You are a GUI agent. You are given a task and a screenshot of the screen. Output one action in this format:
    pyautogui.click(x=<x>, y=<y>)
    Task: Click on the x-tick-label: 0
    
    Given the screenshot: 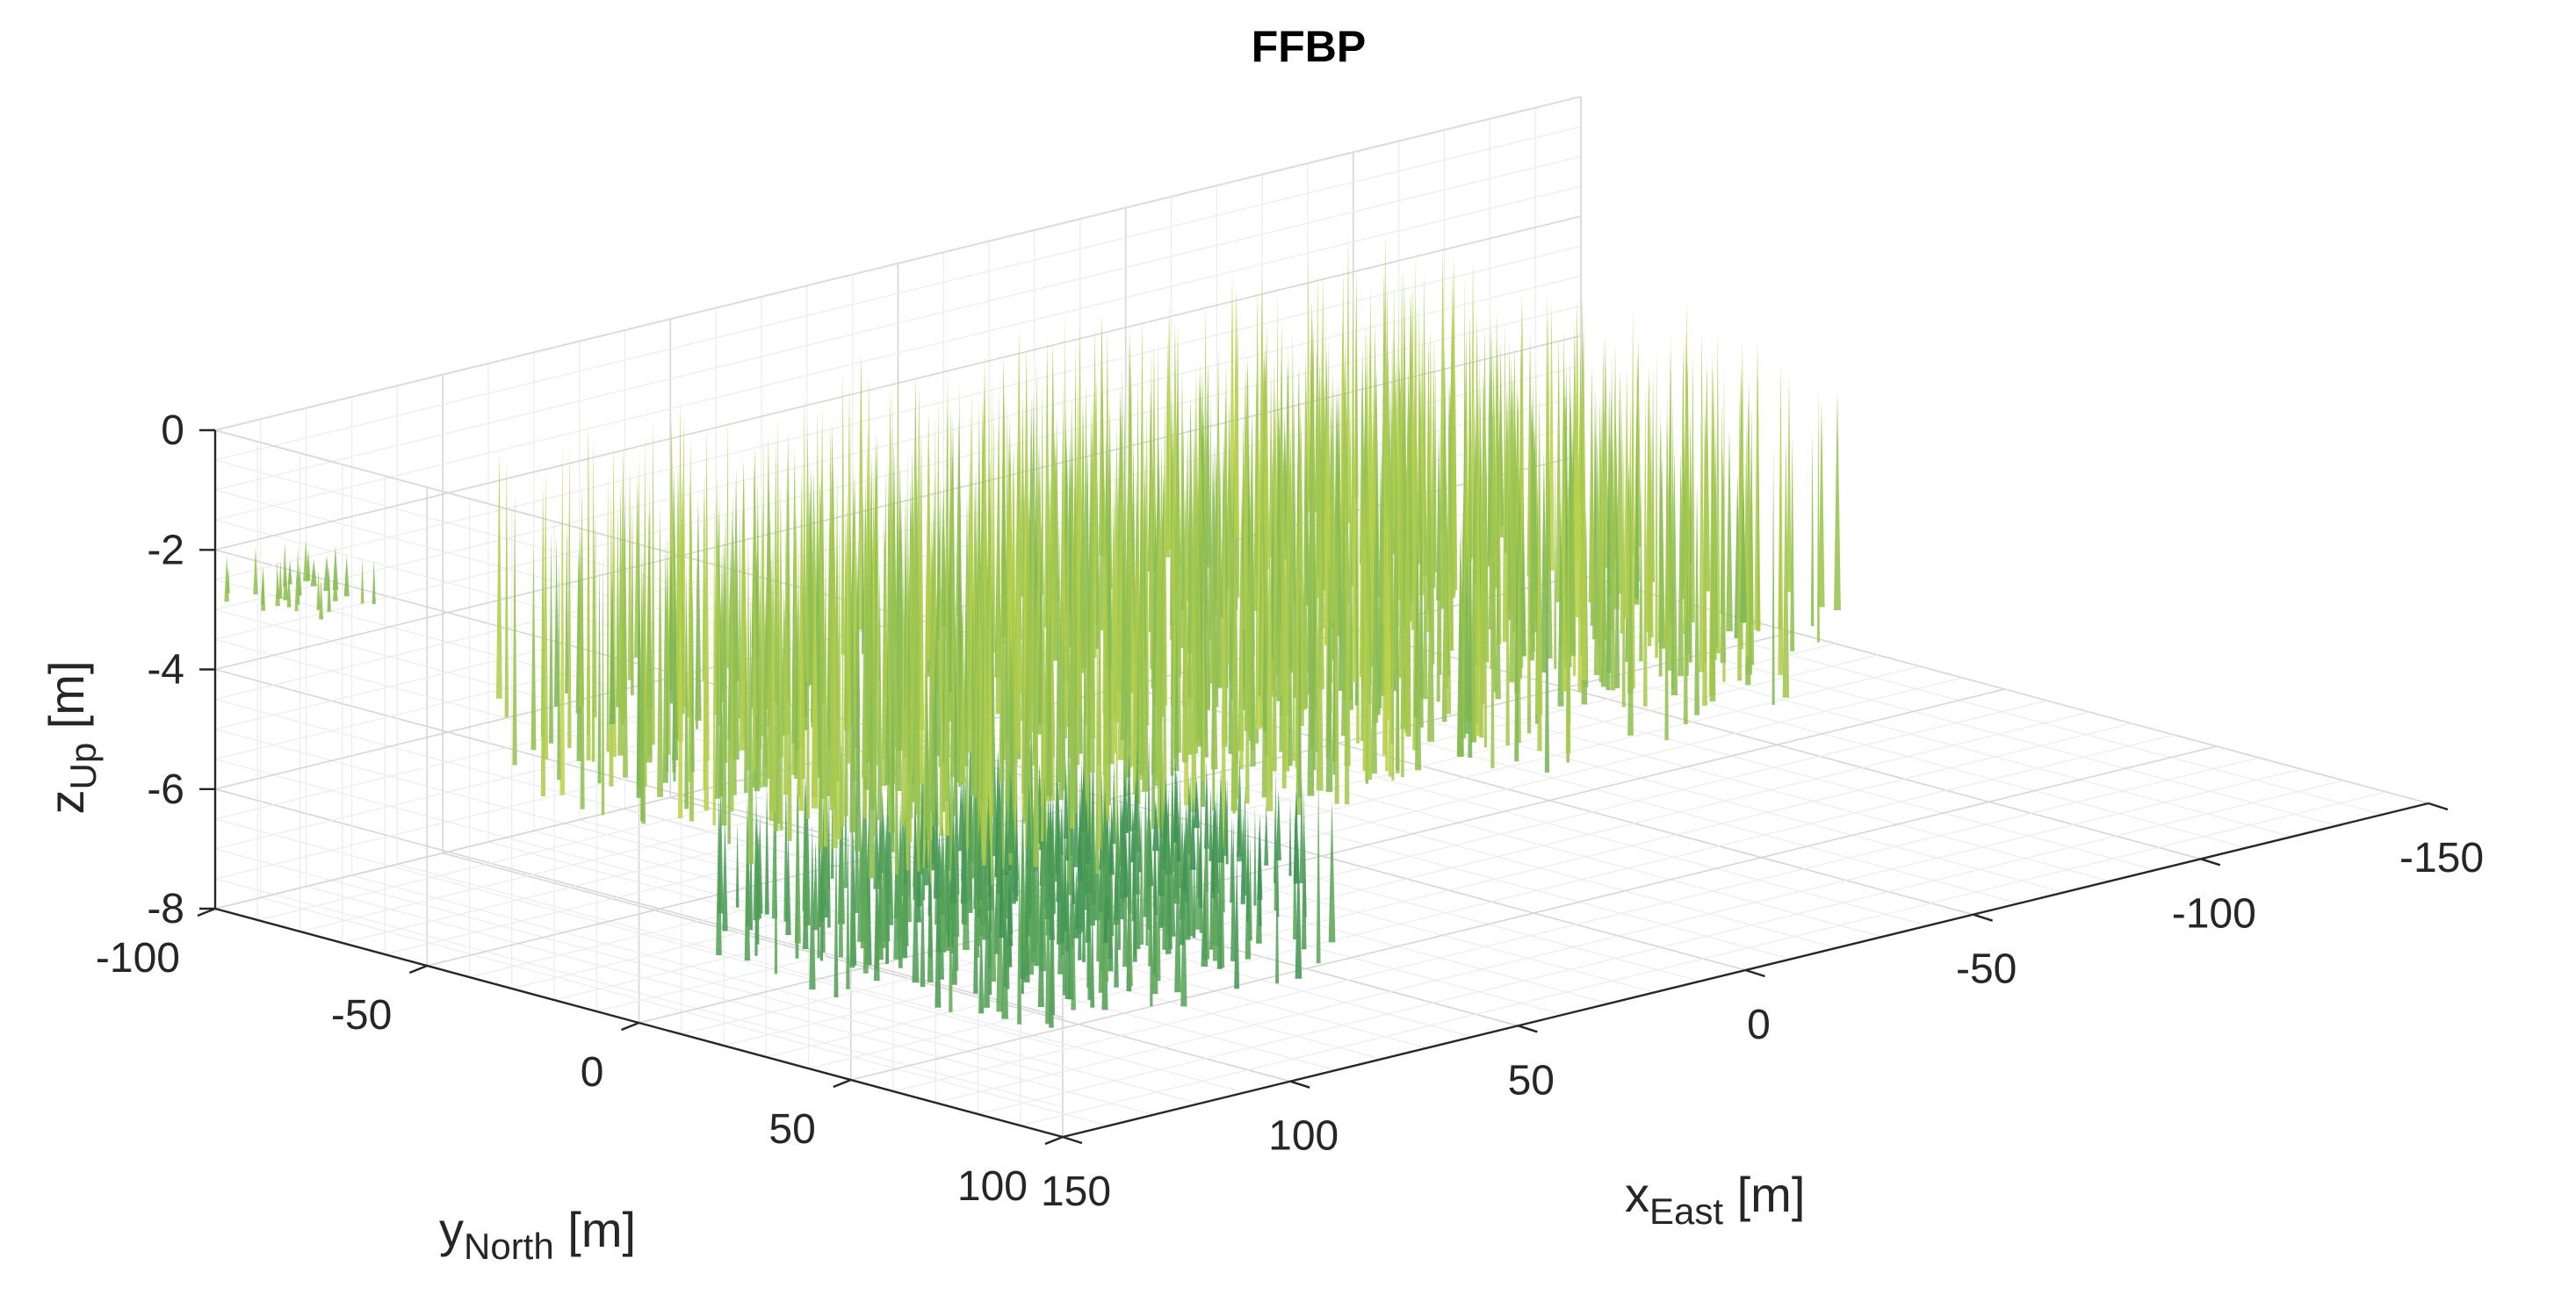 What is the action you would take?
    pyautogui.click(x=1759, y=1025)
    